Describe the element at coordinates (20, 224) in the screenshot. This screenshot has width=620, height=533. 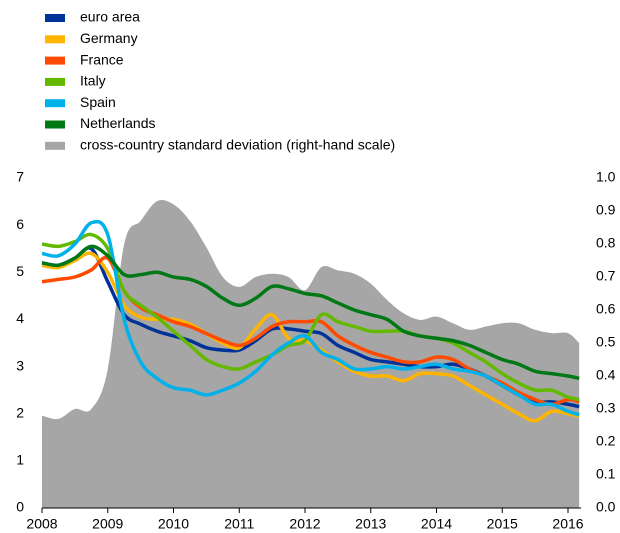
I see `y-tick-label: 6` at that location.